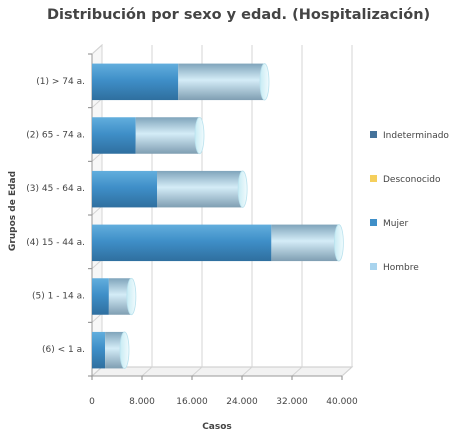 This screenshot has width=450, height=444. I want to click on legend-label-hombre: Hombre, so click(401, 268).